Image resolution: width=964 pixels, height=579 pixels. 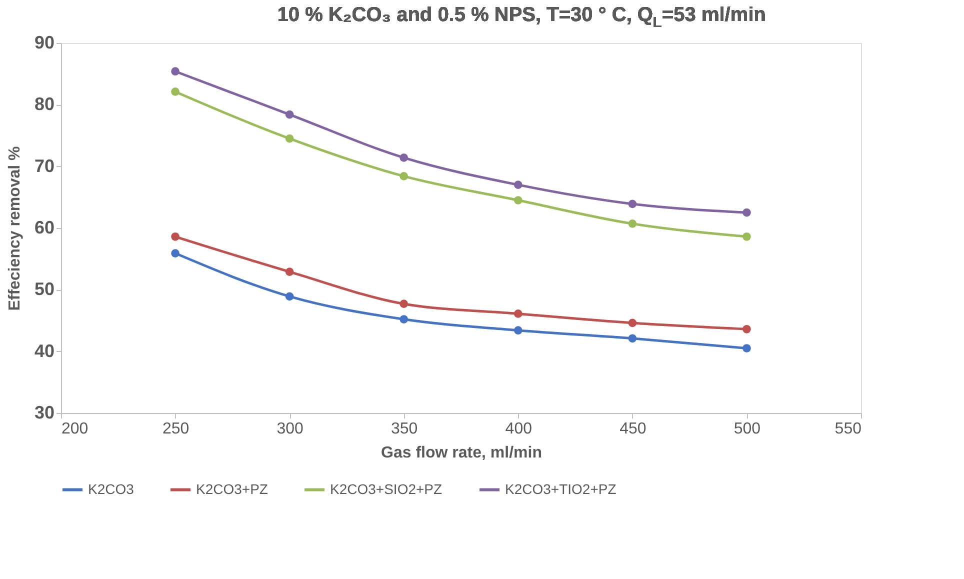 I want to click on y-tick-label: 80, so click(x=44, y=104).